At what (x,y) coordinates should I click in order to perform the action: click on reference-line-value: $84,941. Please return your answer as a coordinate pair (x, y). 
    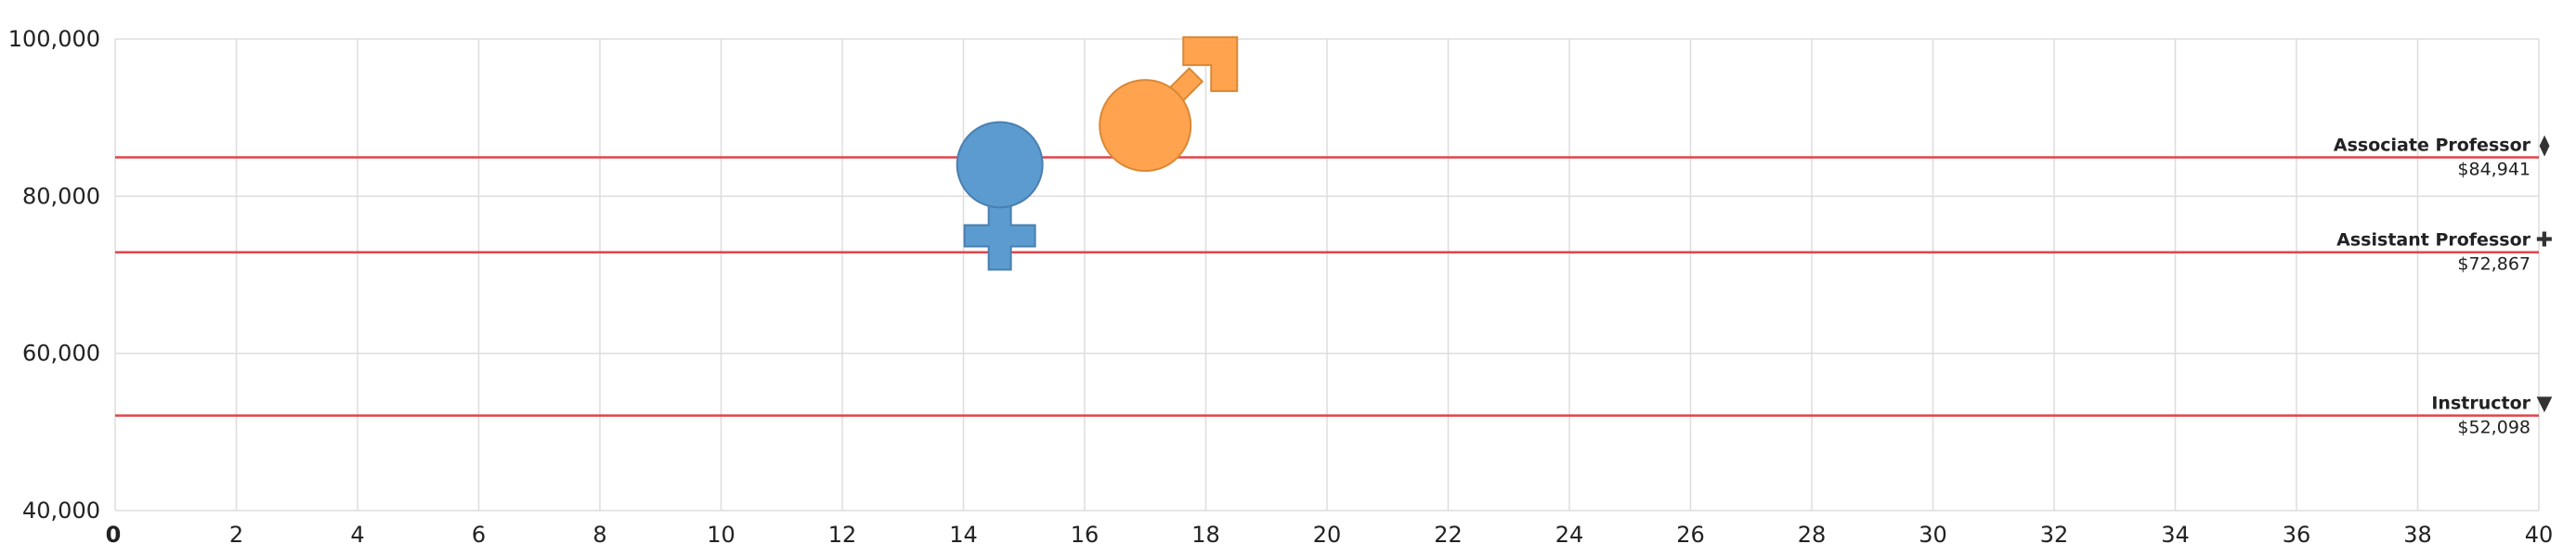
    Looking at the image, I should click on (2493, 169).